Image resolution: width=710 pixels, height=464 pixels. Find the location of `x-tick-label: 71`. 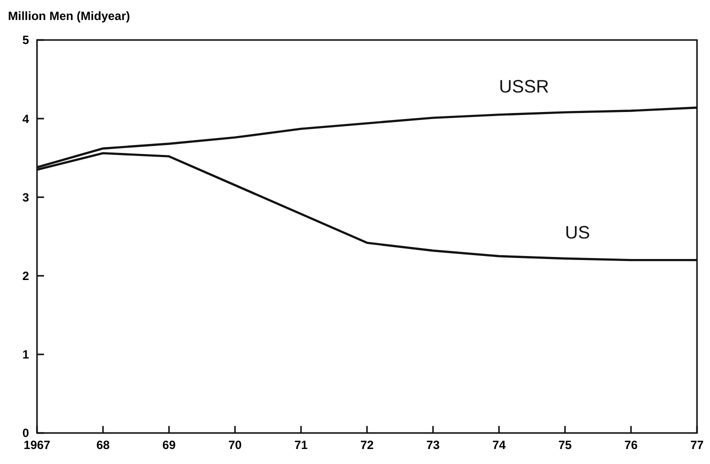

x-tick-label: 71 is located at coordinates (301, 445).